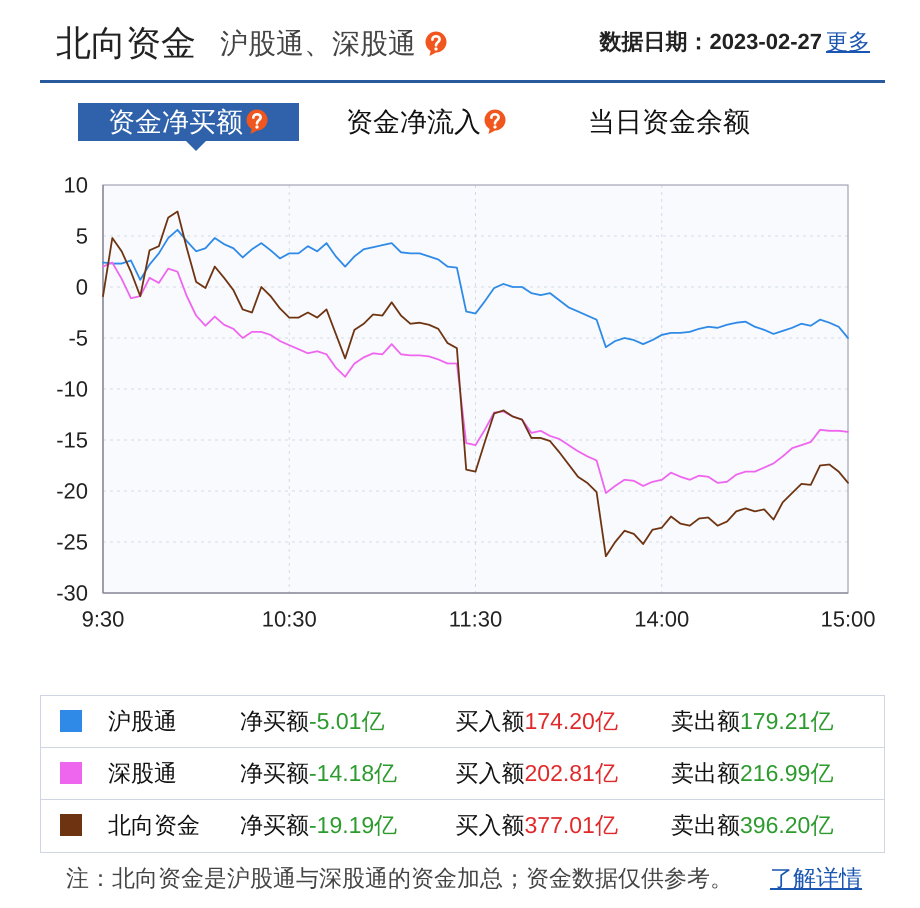 This screenshot has width=920, height=908. Describe the element at coordinates (848, 619) in the screenshot. I see `x-tick-label: 15:00` at that location.